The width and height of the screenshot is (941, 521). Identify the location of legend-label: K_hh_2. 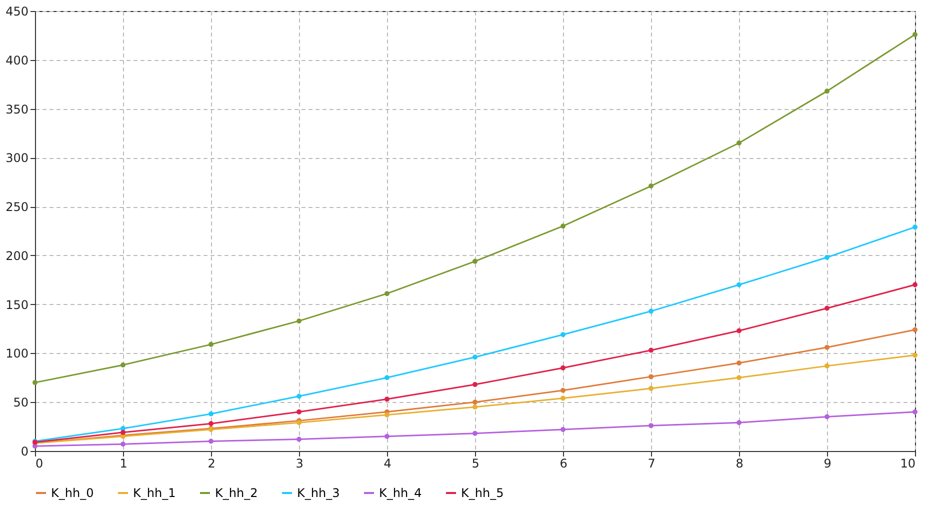
(236, 493).